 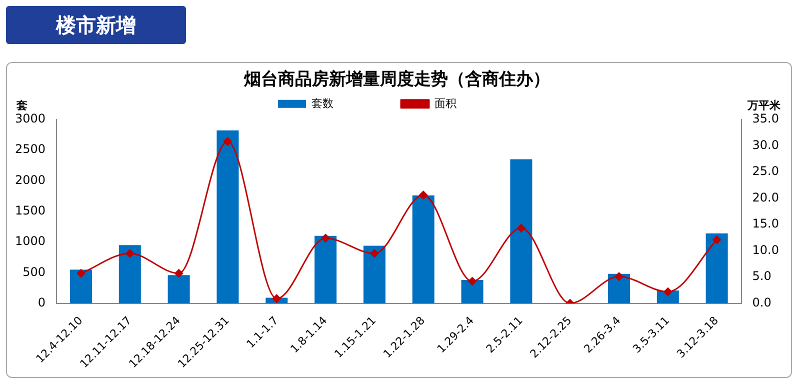 I want to click on y-tick-label: 2000, so click(x=30, y=179).